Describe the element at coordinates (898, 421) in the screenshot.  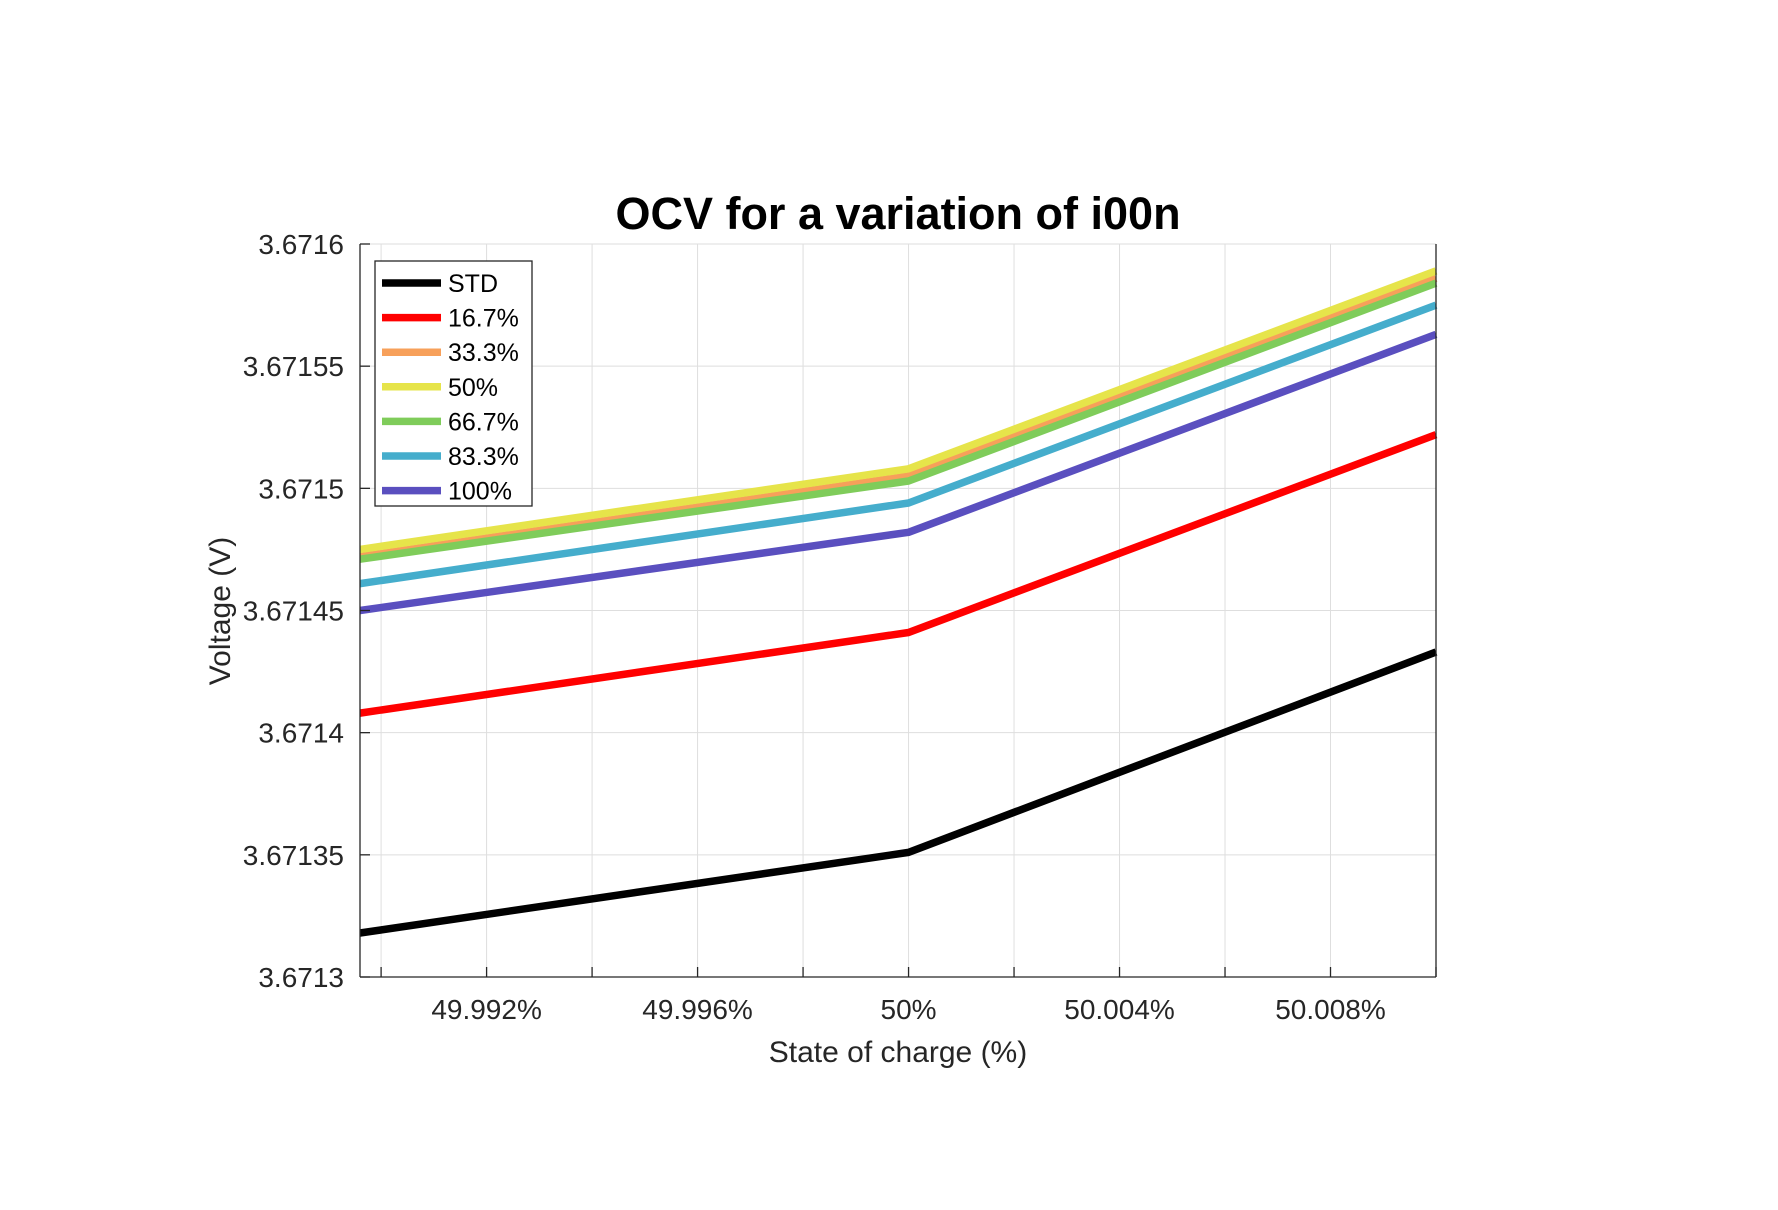
I see `series-line-66-7pct` at that location.